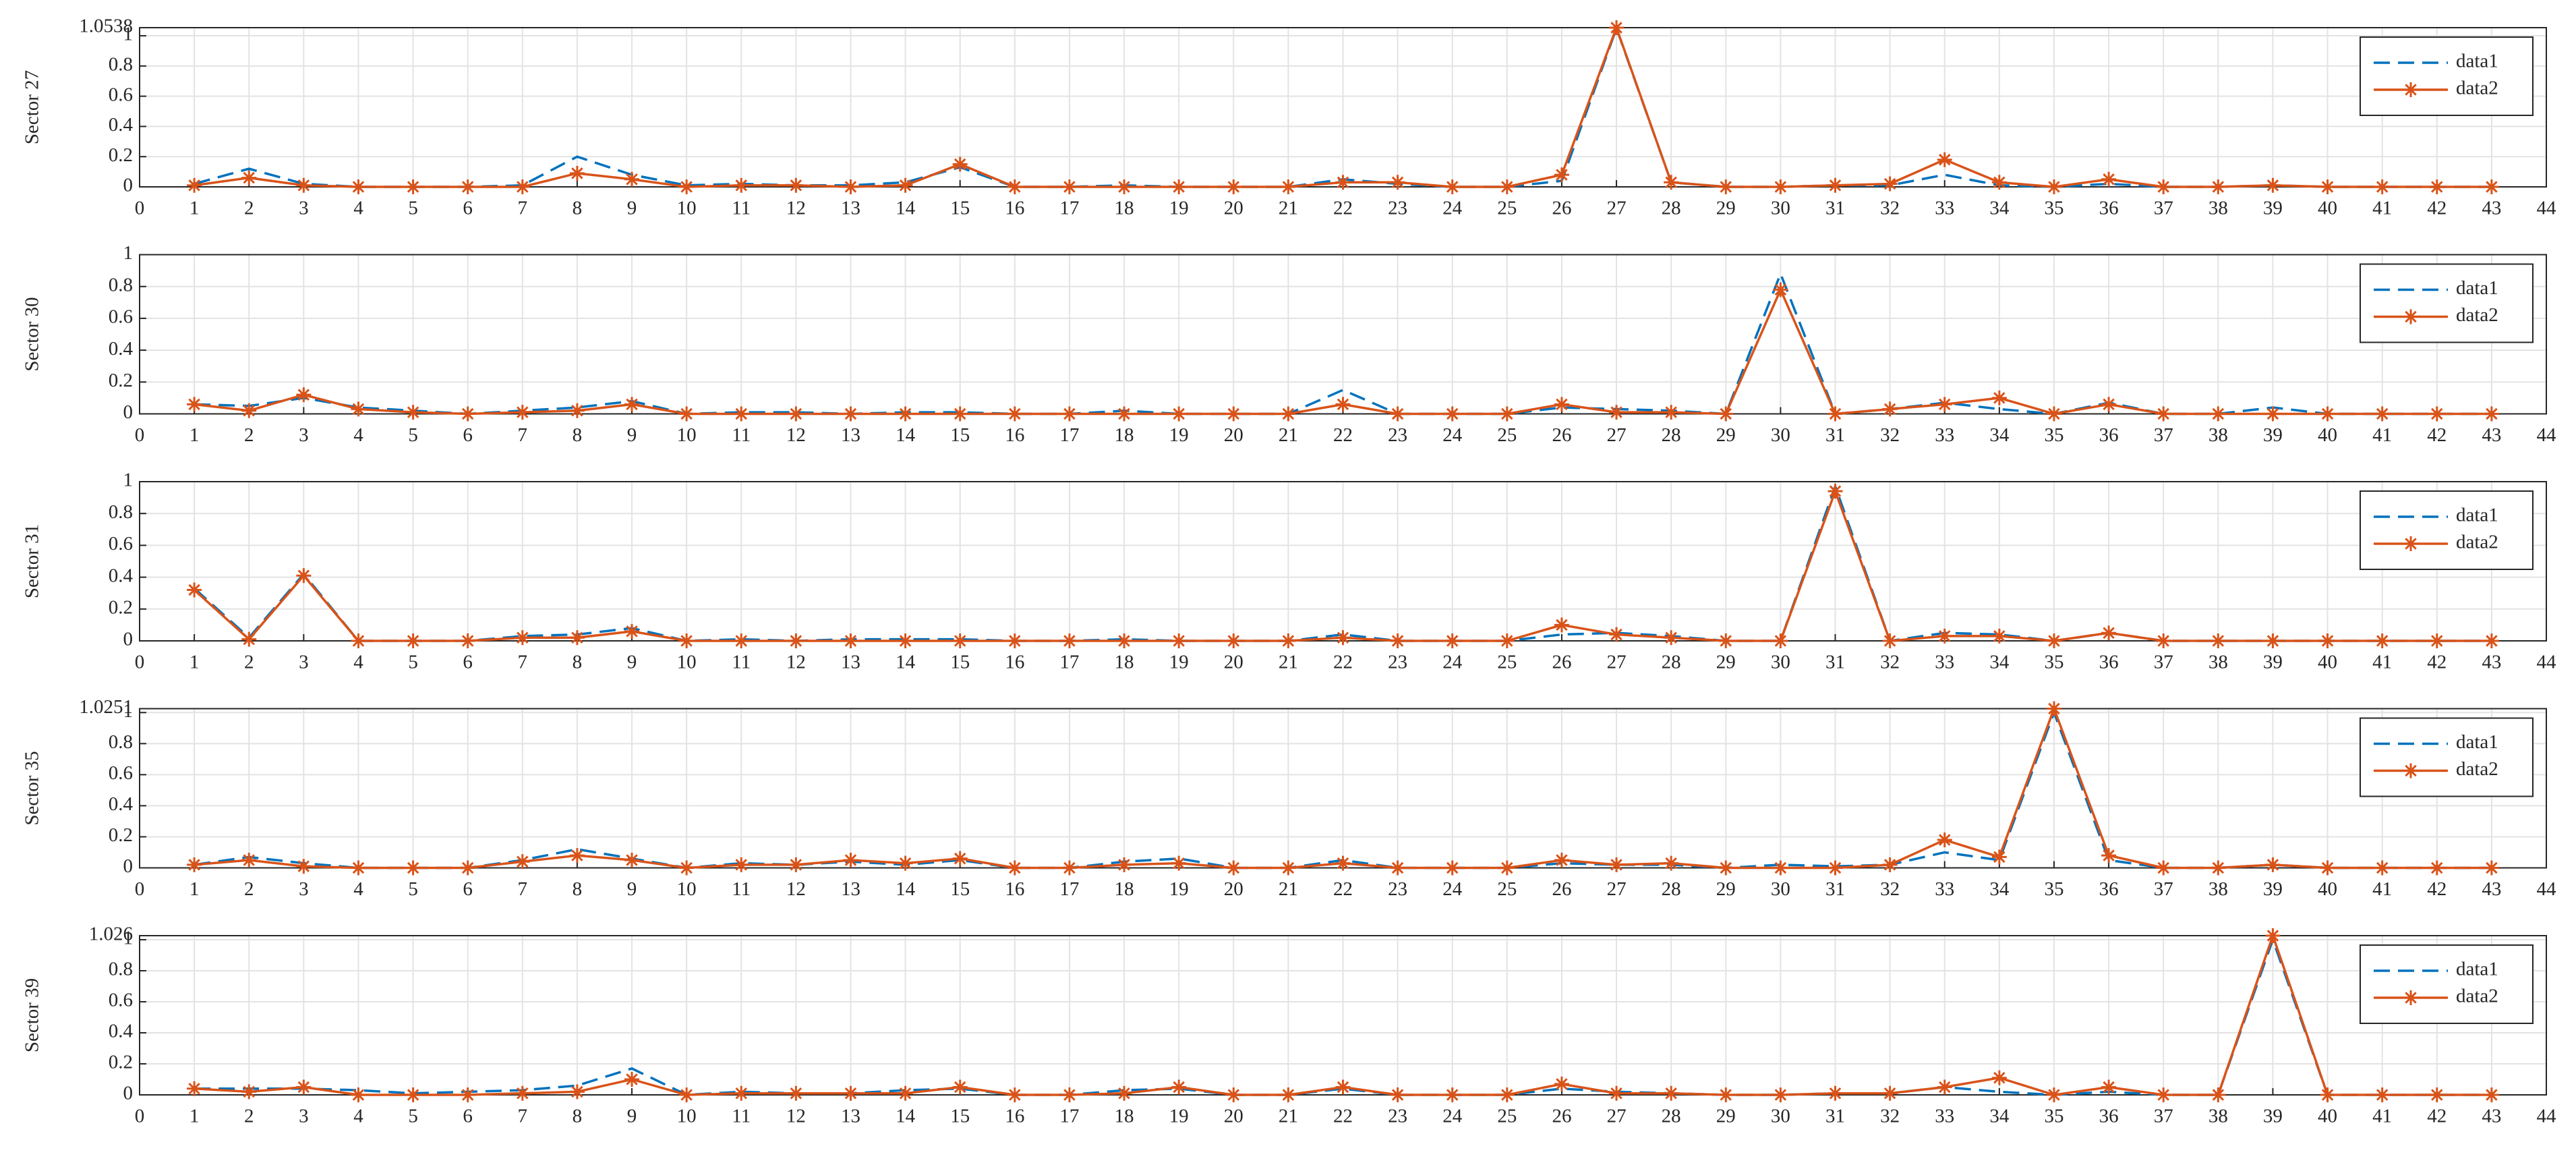 The height and width of the screenshot is (1163, 2576). What do you see at coordinates (687, 435) in the screenshot?
I see `x-tick-label: 10` at bounding box center [687, 435].